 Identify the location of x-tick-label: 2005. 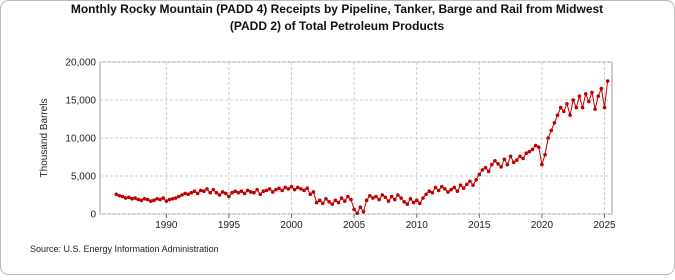
(354, 225).